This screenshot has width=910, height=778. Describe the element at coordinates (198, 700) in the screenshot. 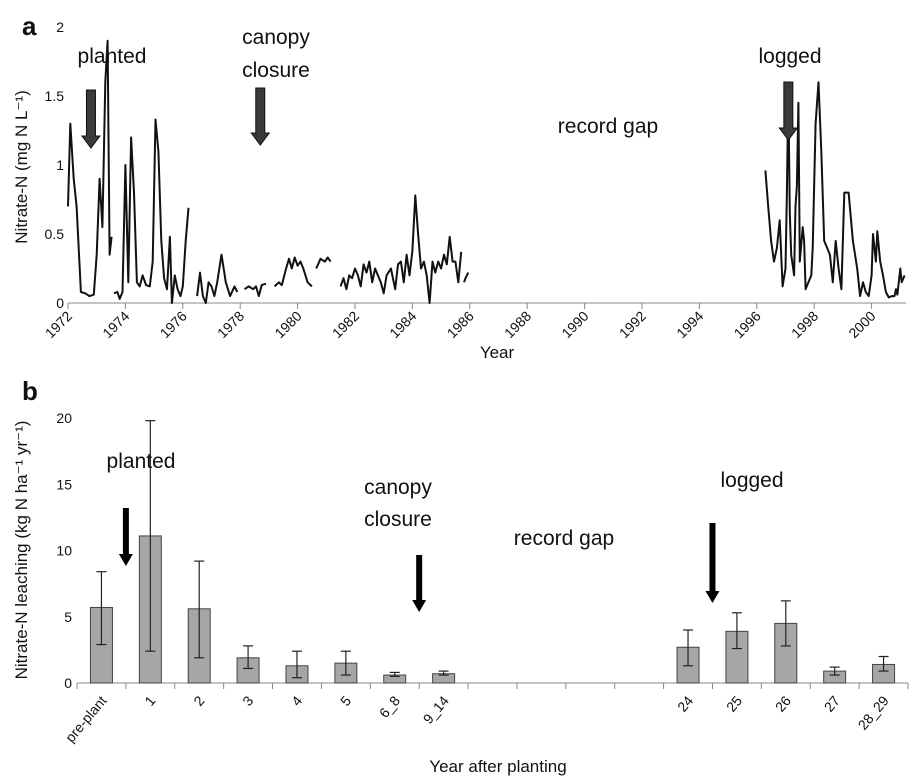

I see `panel-b-x-tick-label: 2` at that location.